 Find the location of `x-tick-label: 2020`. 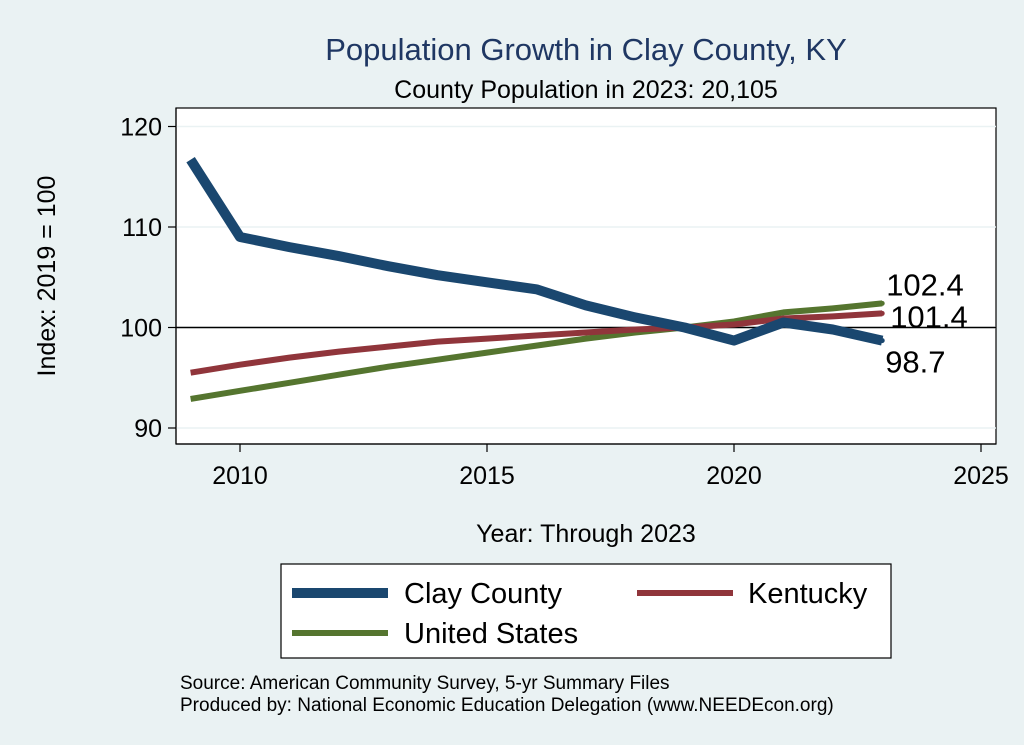

x-tick-label: 2020 is located at coordinates (734, 476).